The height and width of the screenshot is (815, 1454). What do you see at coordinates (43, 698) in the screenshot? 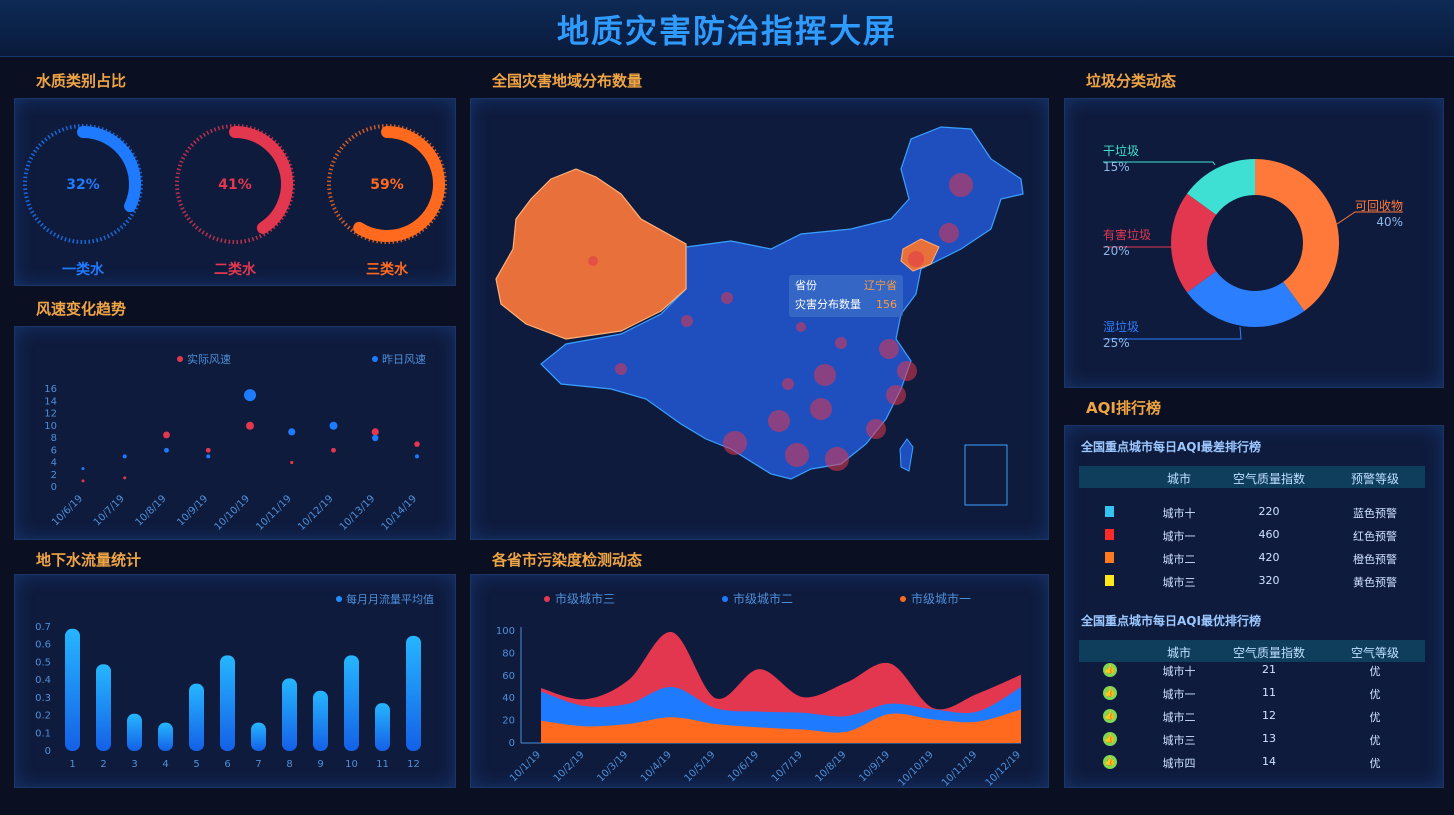
I see `y-tick-label: 0.3` at bounding box center [43, 698].